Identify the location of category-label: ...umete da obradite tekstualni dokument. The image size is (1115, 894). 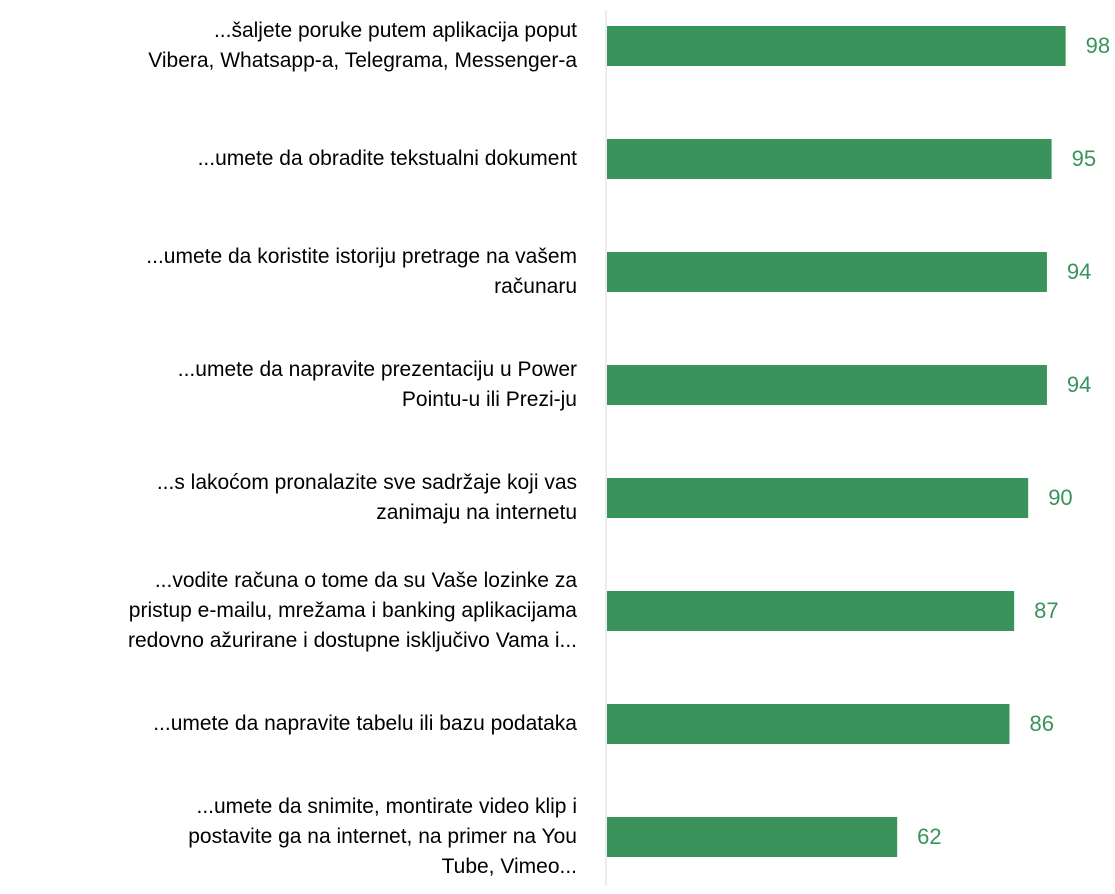
(387, 158).